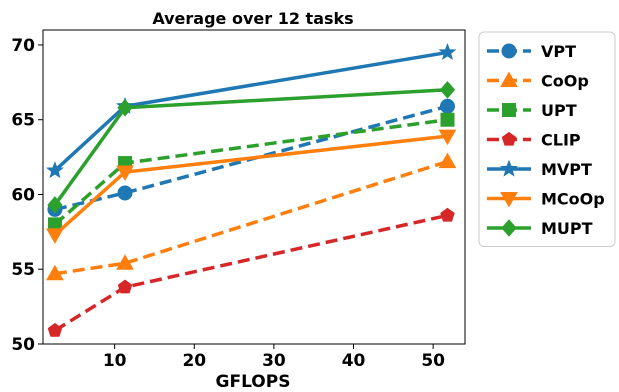 This screenshot has height=392, width=619. I want to click on legend-marker-mcoop, so click(509, 200).